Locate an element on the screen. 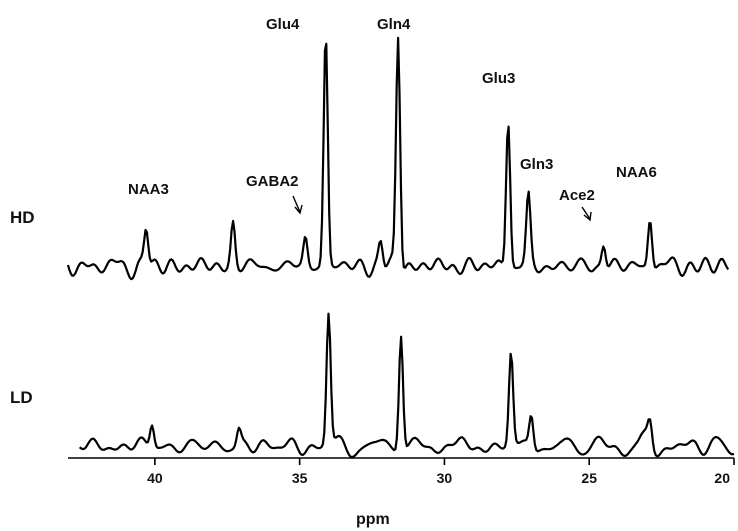 Image resolution: width=738 pixels, height=531 pixels. x-tick-label-35: 35 is located at coordinates (300, 478).